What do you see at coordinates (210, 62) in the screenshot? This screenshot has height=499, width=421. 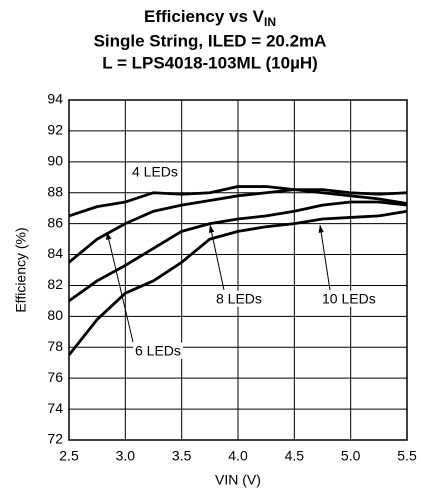 I see `chart-subtitle: L = LPS4018-103ML (10µH)` at bounding box center [210, 62].